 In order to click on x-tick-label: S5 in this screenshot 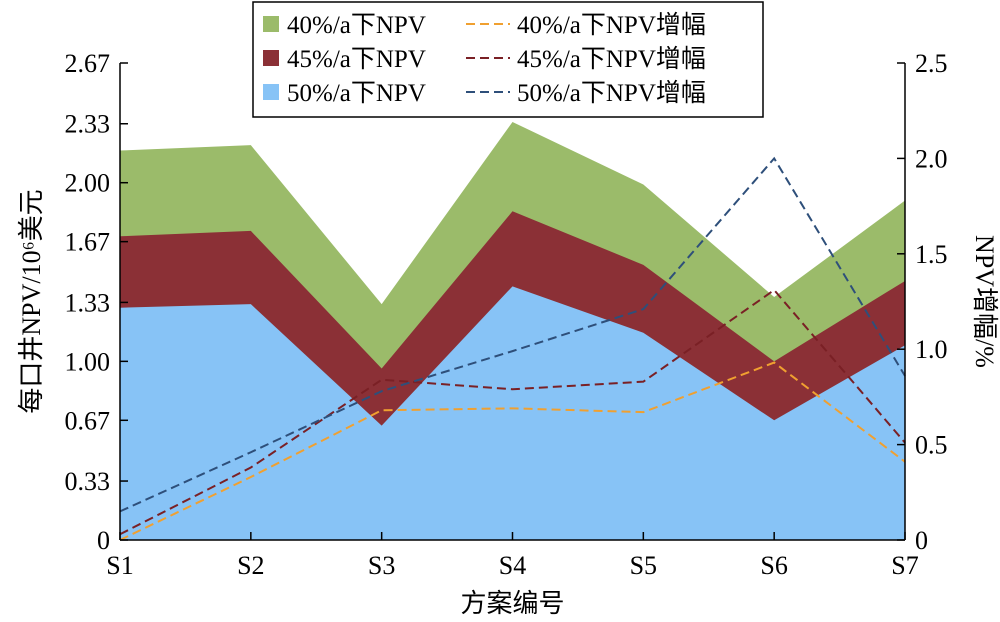, I will do `click(643, 565)`.